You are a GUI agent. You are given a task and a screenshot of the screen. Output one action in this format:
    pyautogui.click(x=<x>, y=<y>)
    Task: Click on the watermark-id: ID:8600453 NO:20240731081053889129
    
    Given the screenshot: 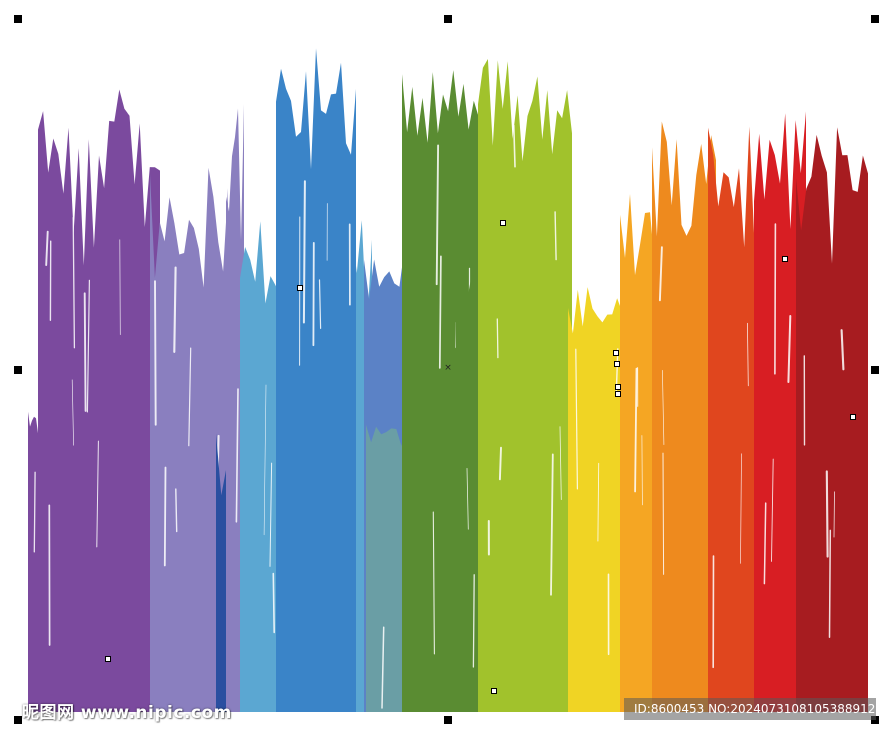 What is the action you would take?
    pyautogui.click(x=750, y=709)
    